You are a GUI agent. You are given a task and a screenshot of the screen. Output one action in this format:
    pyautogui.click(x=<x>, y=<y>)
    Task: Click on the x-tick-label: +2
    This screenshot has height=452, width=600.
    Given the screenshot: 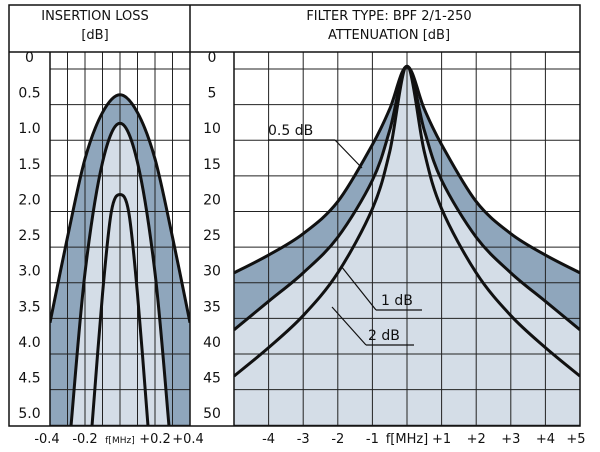 What is the action you would take?
    pyautogui.click(x=476, y=439)
    